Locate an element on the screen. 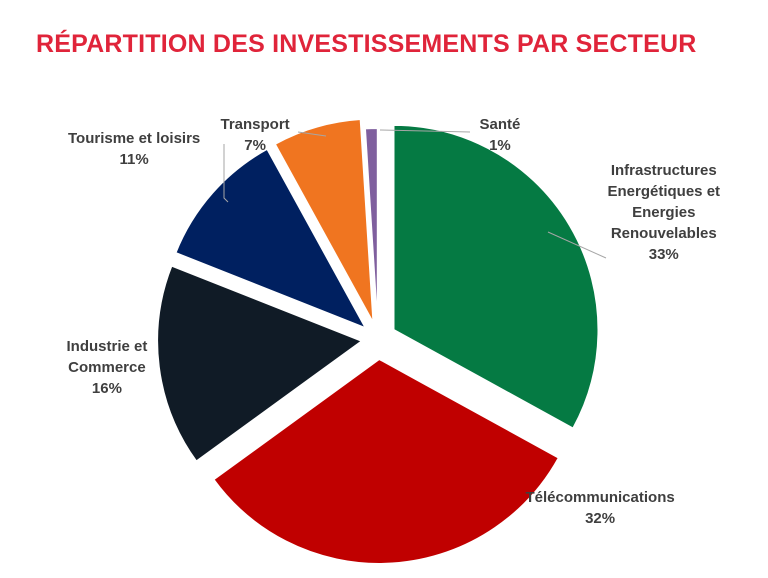  data-label-tourisme-et-loisirs: Tourisme et loisirs 11% is located at coordinates (134, 149).